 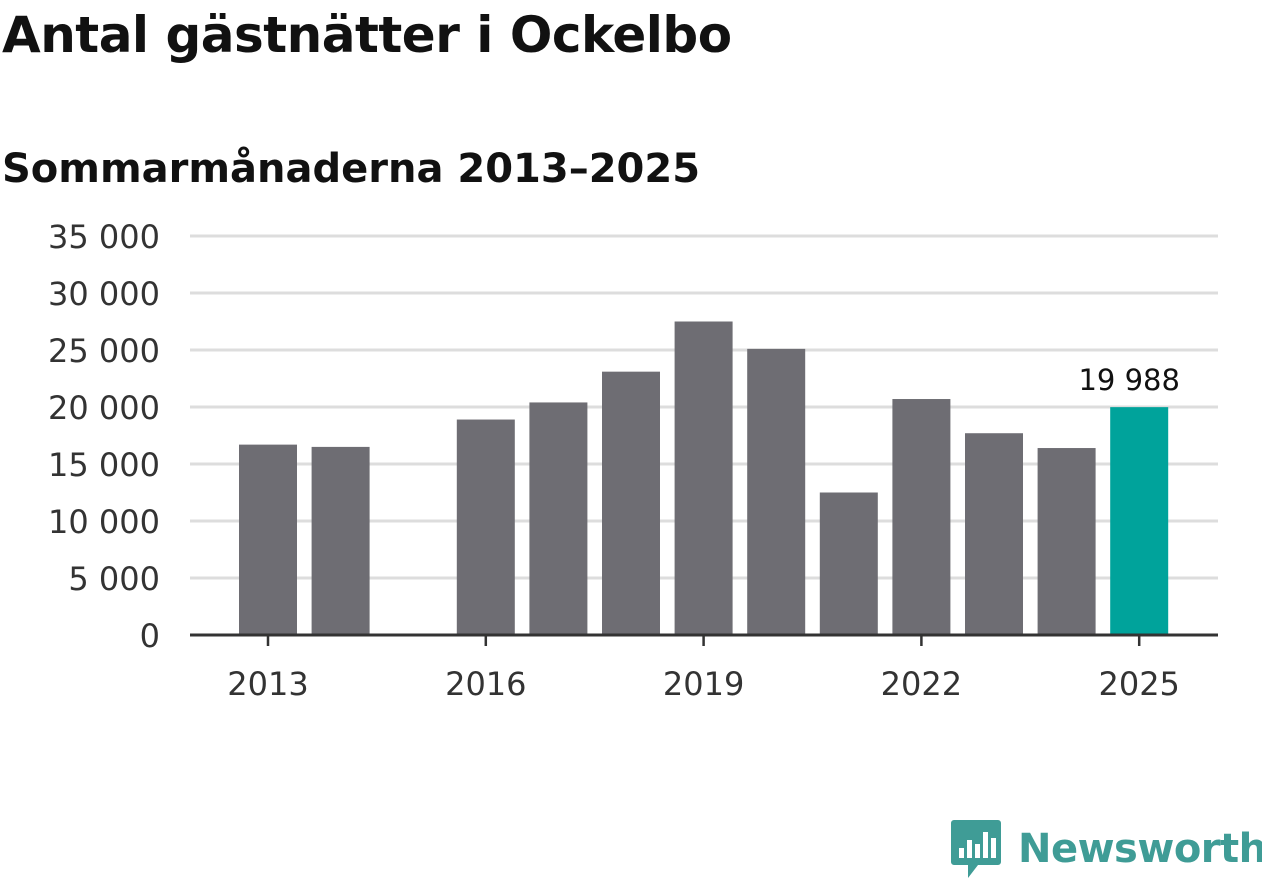 What do you see at coordinates (776, 491) in the screenshot?
I see `bar-2020` at bounding box center [776, 491].